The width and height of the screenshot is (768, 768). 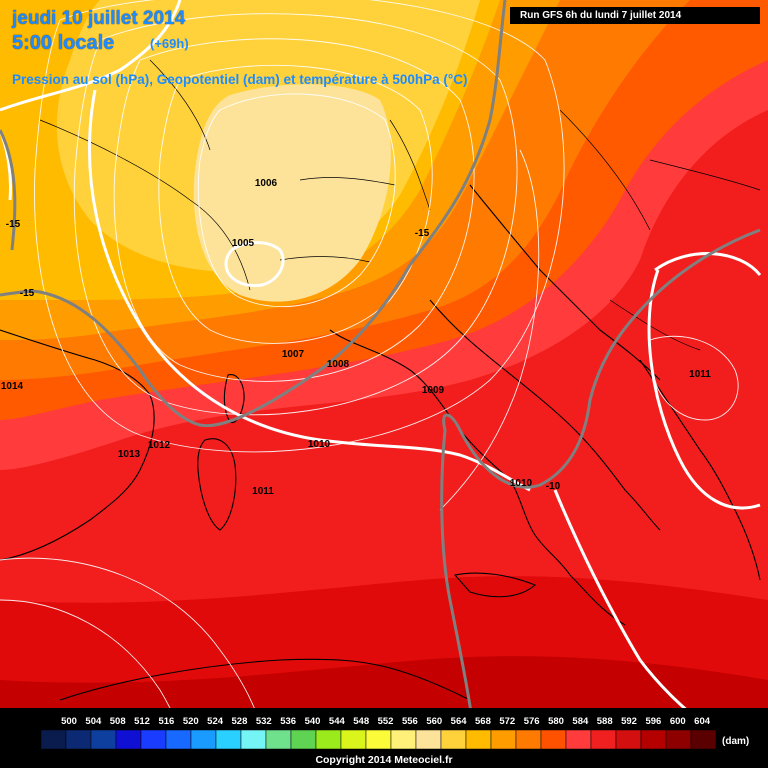 I want to click on isotherm-label: -10, so click(x=553, y=486).